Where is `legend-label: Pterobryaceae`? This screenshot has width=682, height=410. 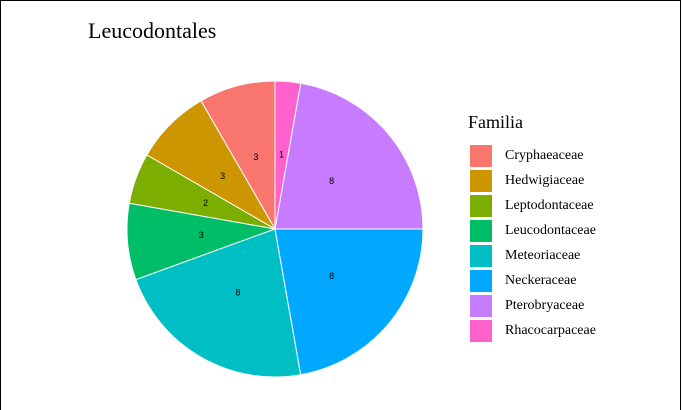 legend-label: Pterobryaceae is located at coordinates (544, 305).